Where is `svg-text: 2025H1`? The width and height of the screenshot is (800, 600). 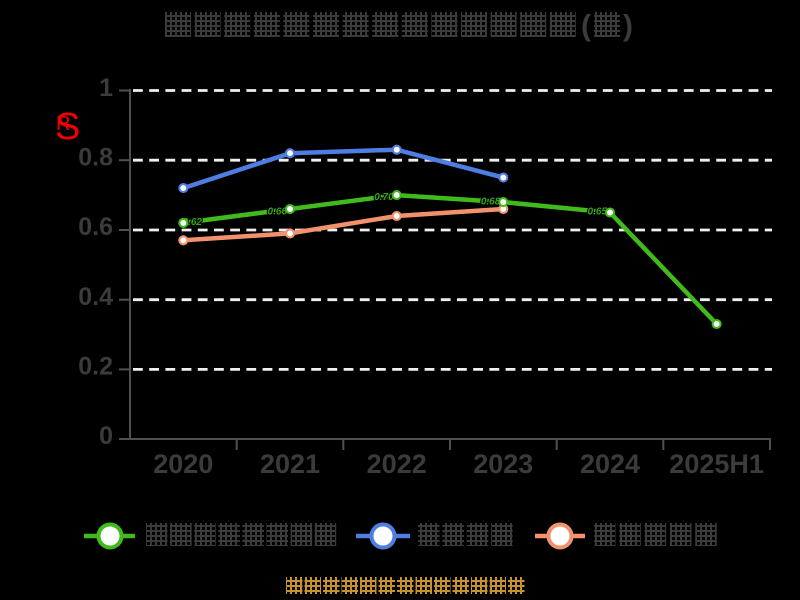 svg-text: 2025H1 is located at coordinates (716, 464).